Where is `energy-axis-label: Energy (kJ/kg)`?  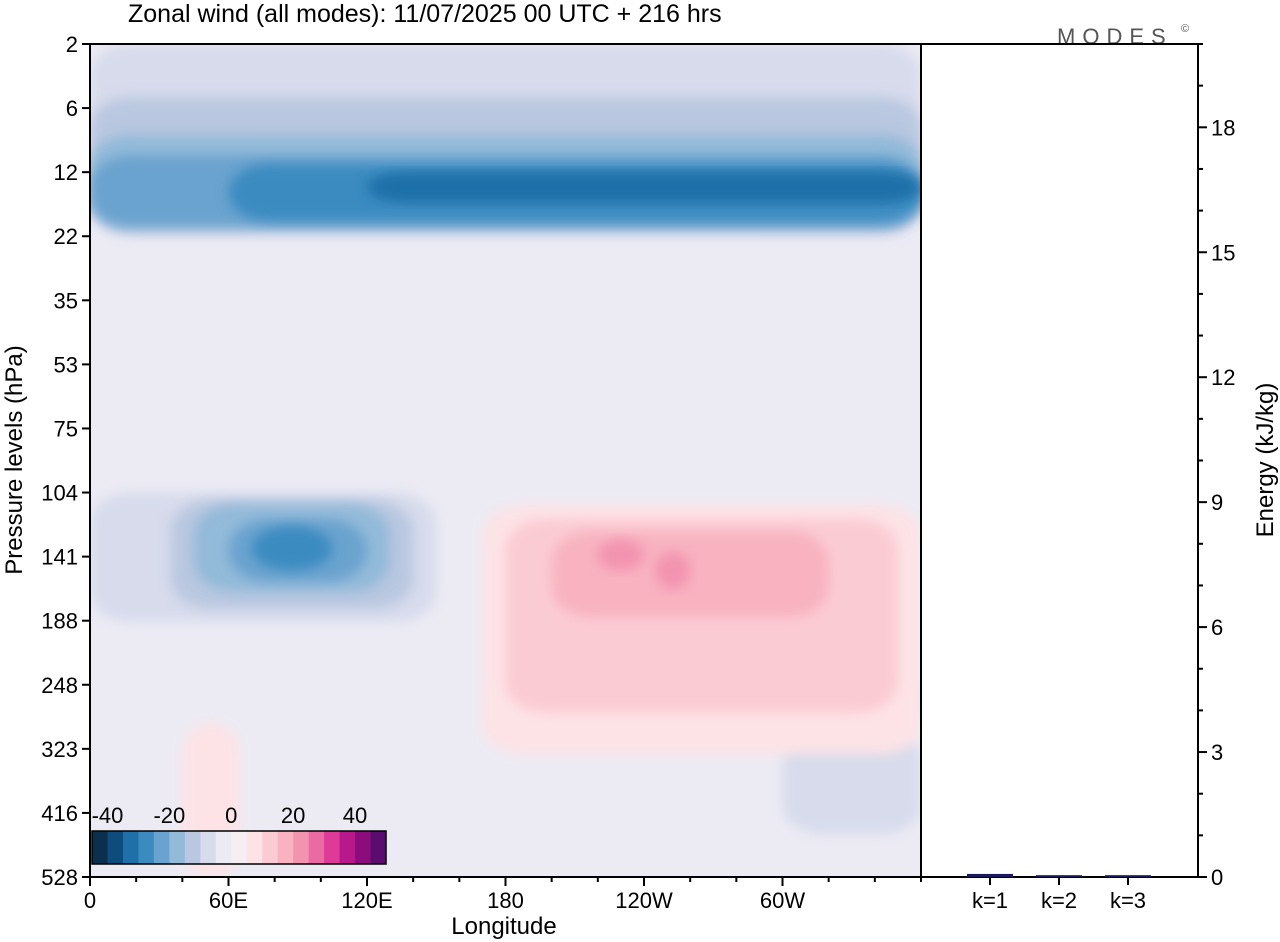
energy-axis-label: Energy (kJ/kg) is located at coordinates (1265, 460).